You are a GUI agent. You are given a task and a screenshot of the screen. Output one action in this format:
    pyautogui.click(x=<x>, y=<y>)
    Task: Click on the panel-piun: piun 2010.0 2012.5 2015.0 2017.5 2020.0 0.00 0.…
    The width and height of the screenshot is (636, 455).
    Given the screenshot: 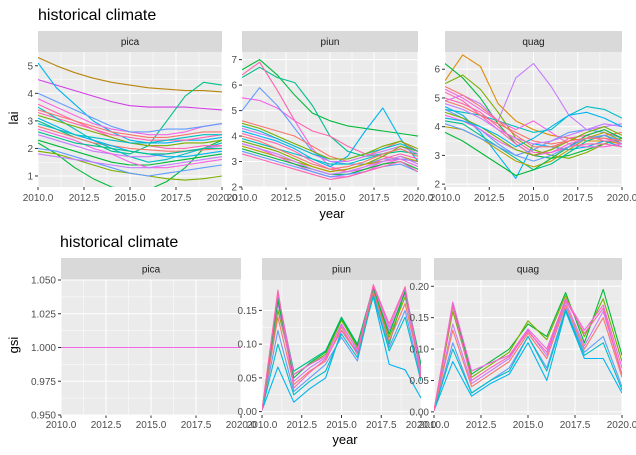 What is the action you would take?
    pyautogui.click(x=337, y=344)
    